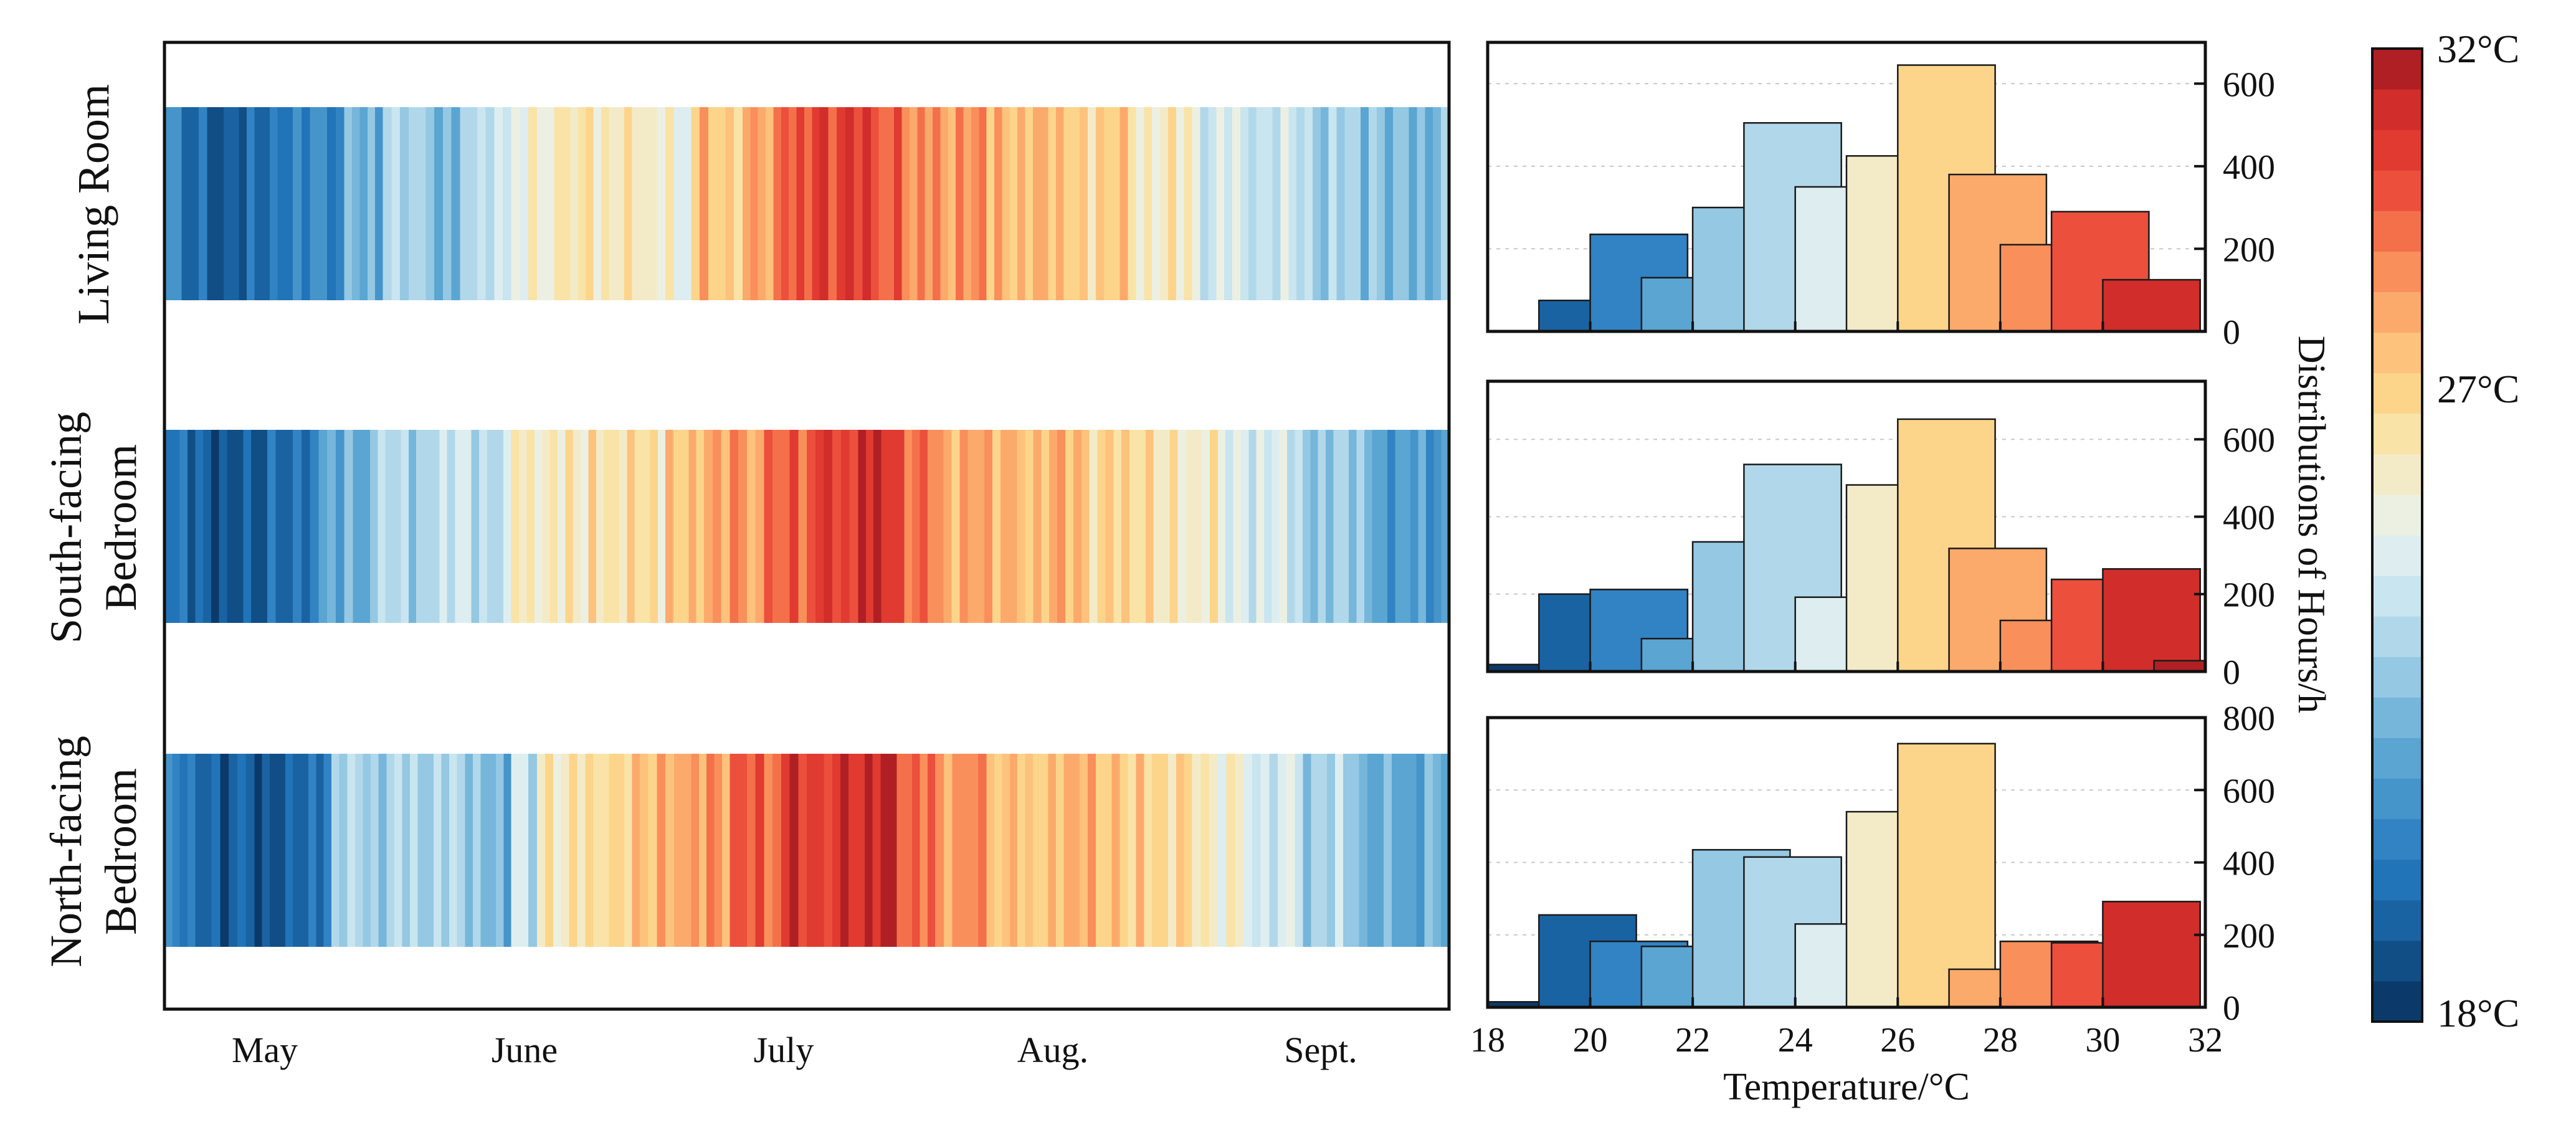  I want to click on y-axis-title: Distributions of Hours/h, so click(2311, 524).